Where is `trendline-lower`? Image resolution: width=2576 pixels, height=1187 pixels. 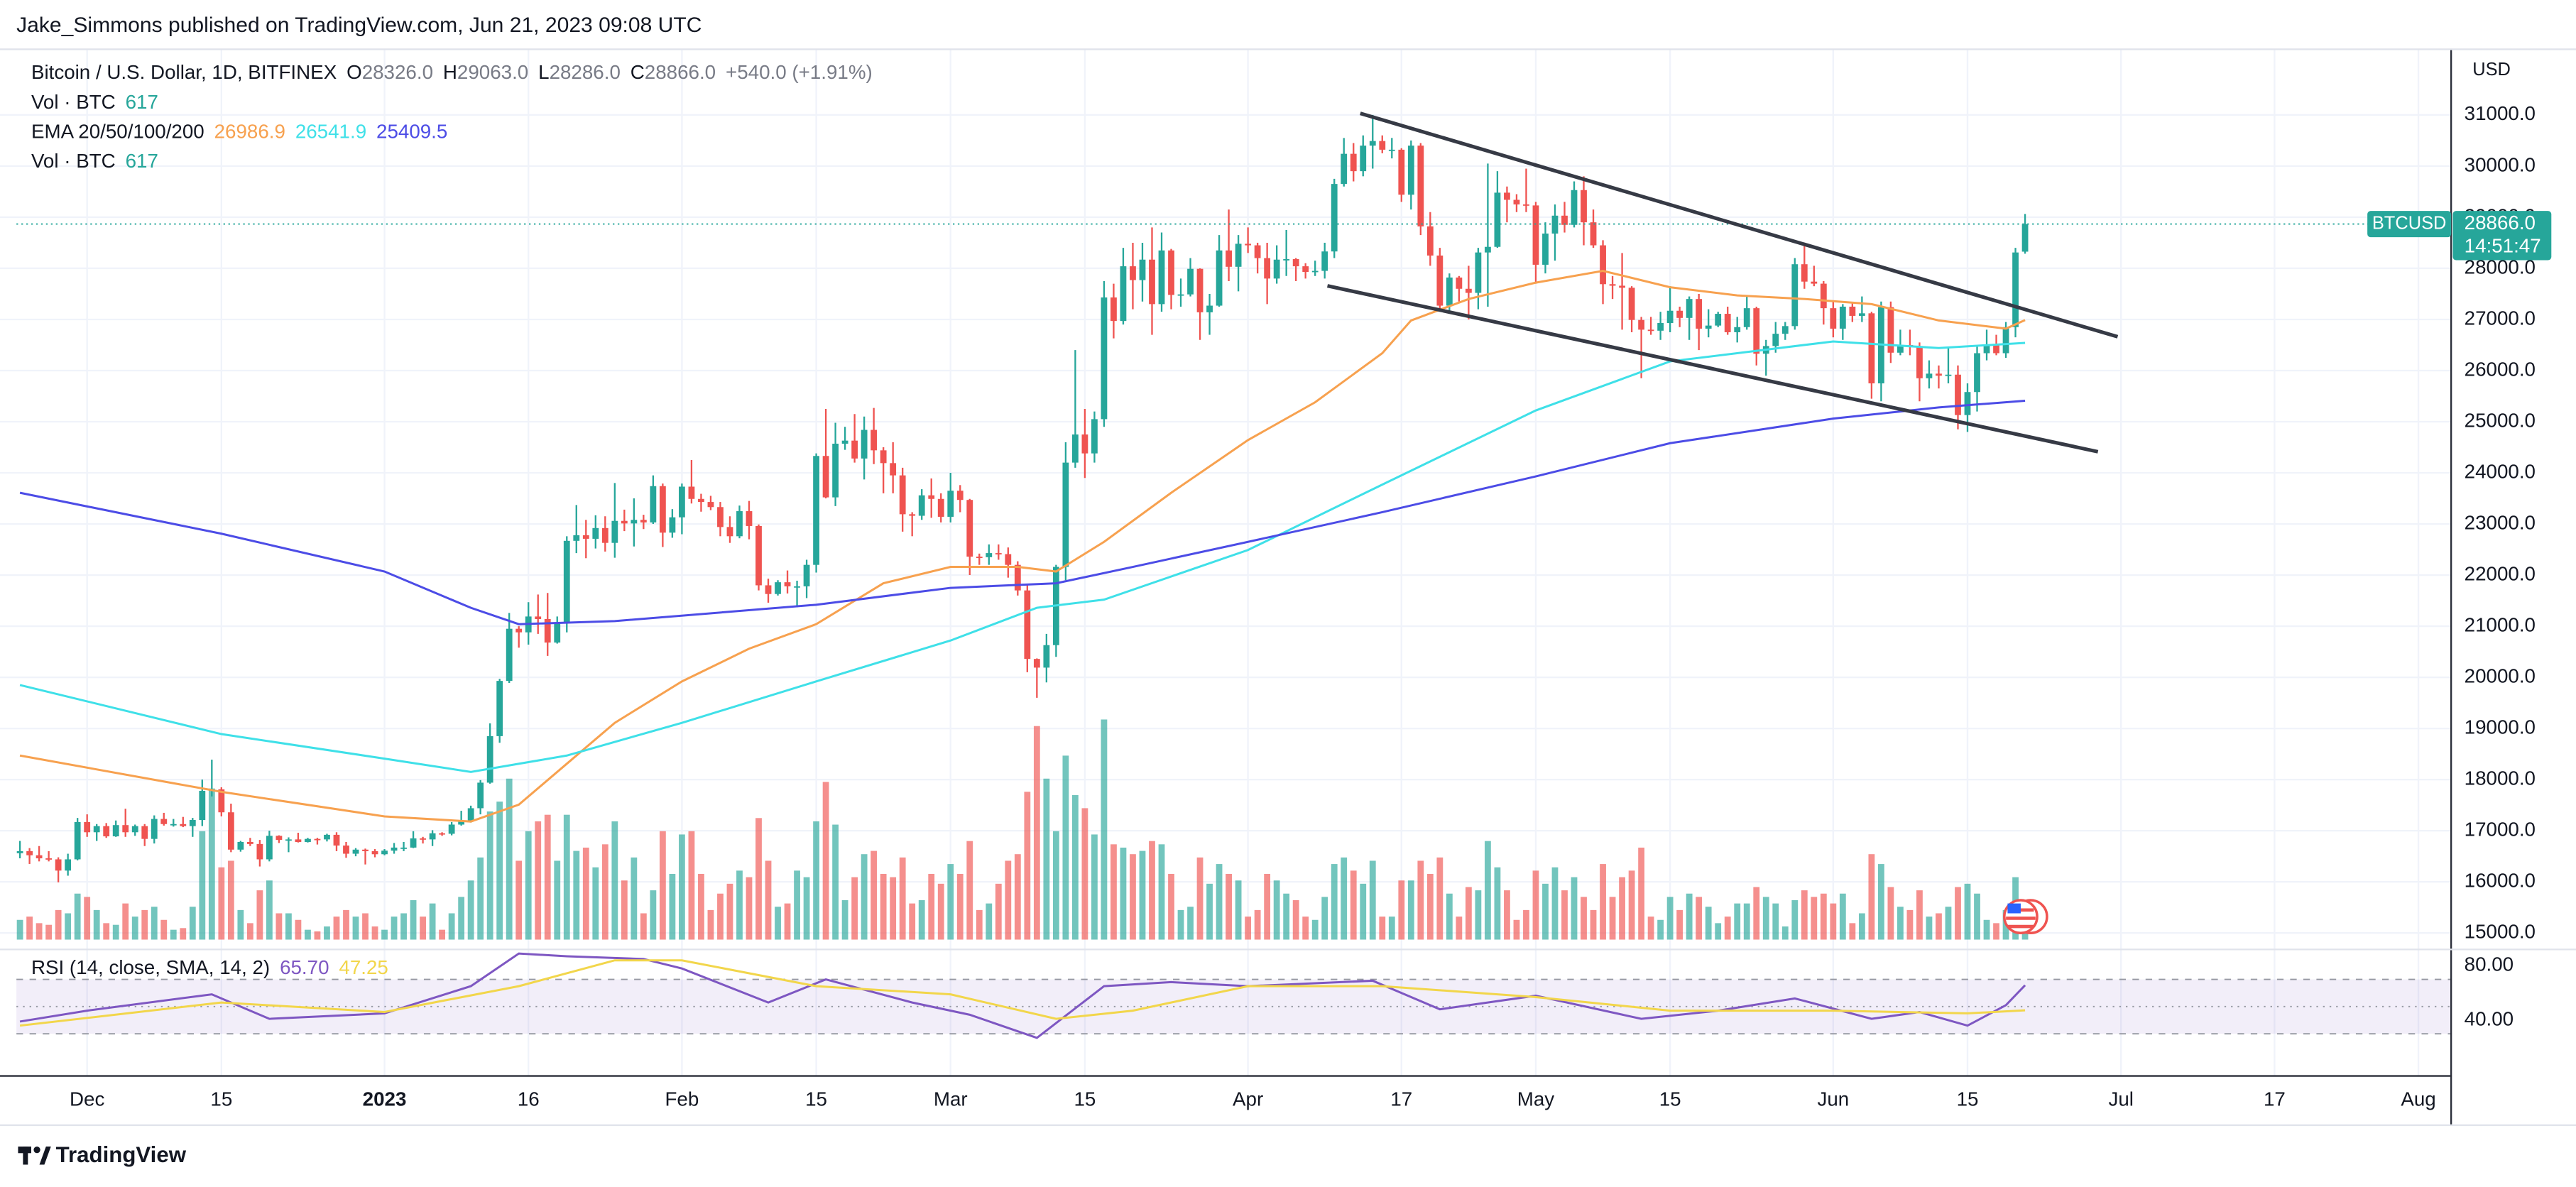
trendline-lower is located at coordinates (1712, 369).